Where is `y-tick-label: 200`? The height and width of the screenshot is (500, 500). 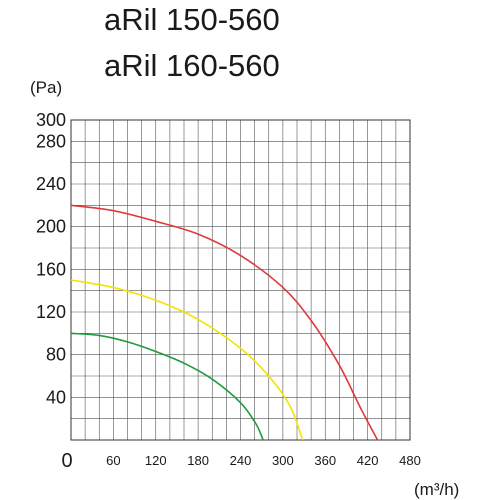
y-tick-label: 200 is located at coordinates (51, 227).